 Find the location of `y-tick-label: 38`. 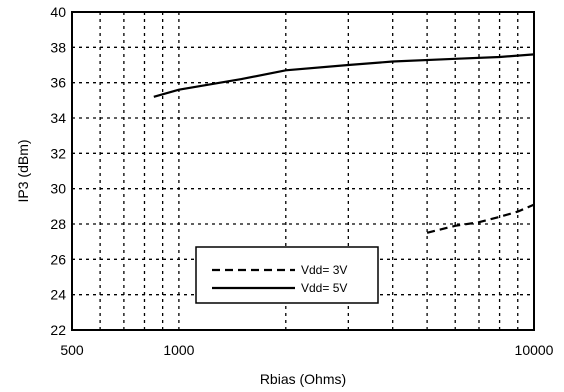

y-tick-label: 38 is located at coordinates (58, 47).